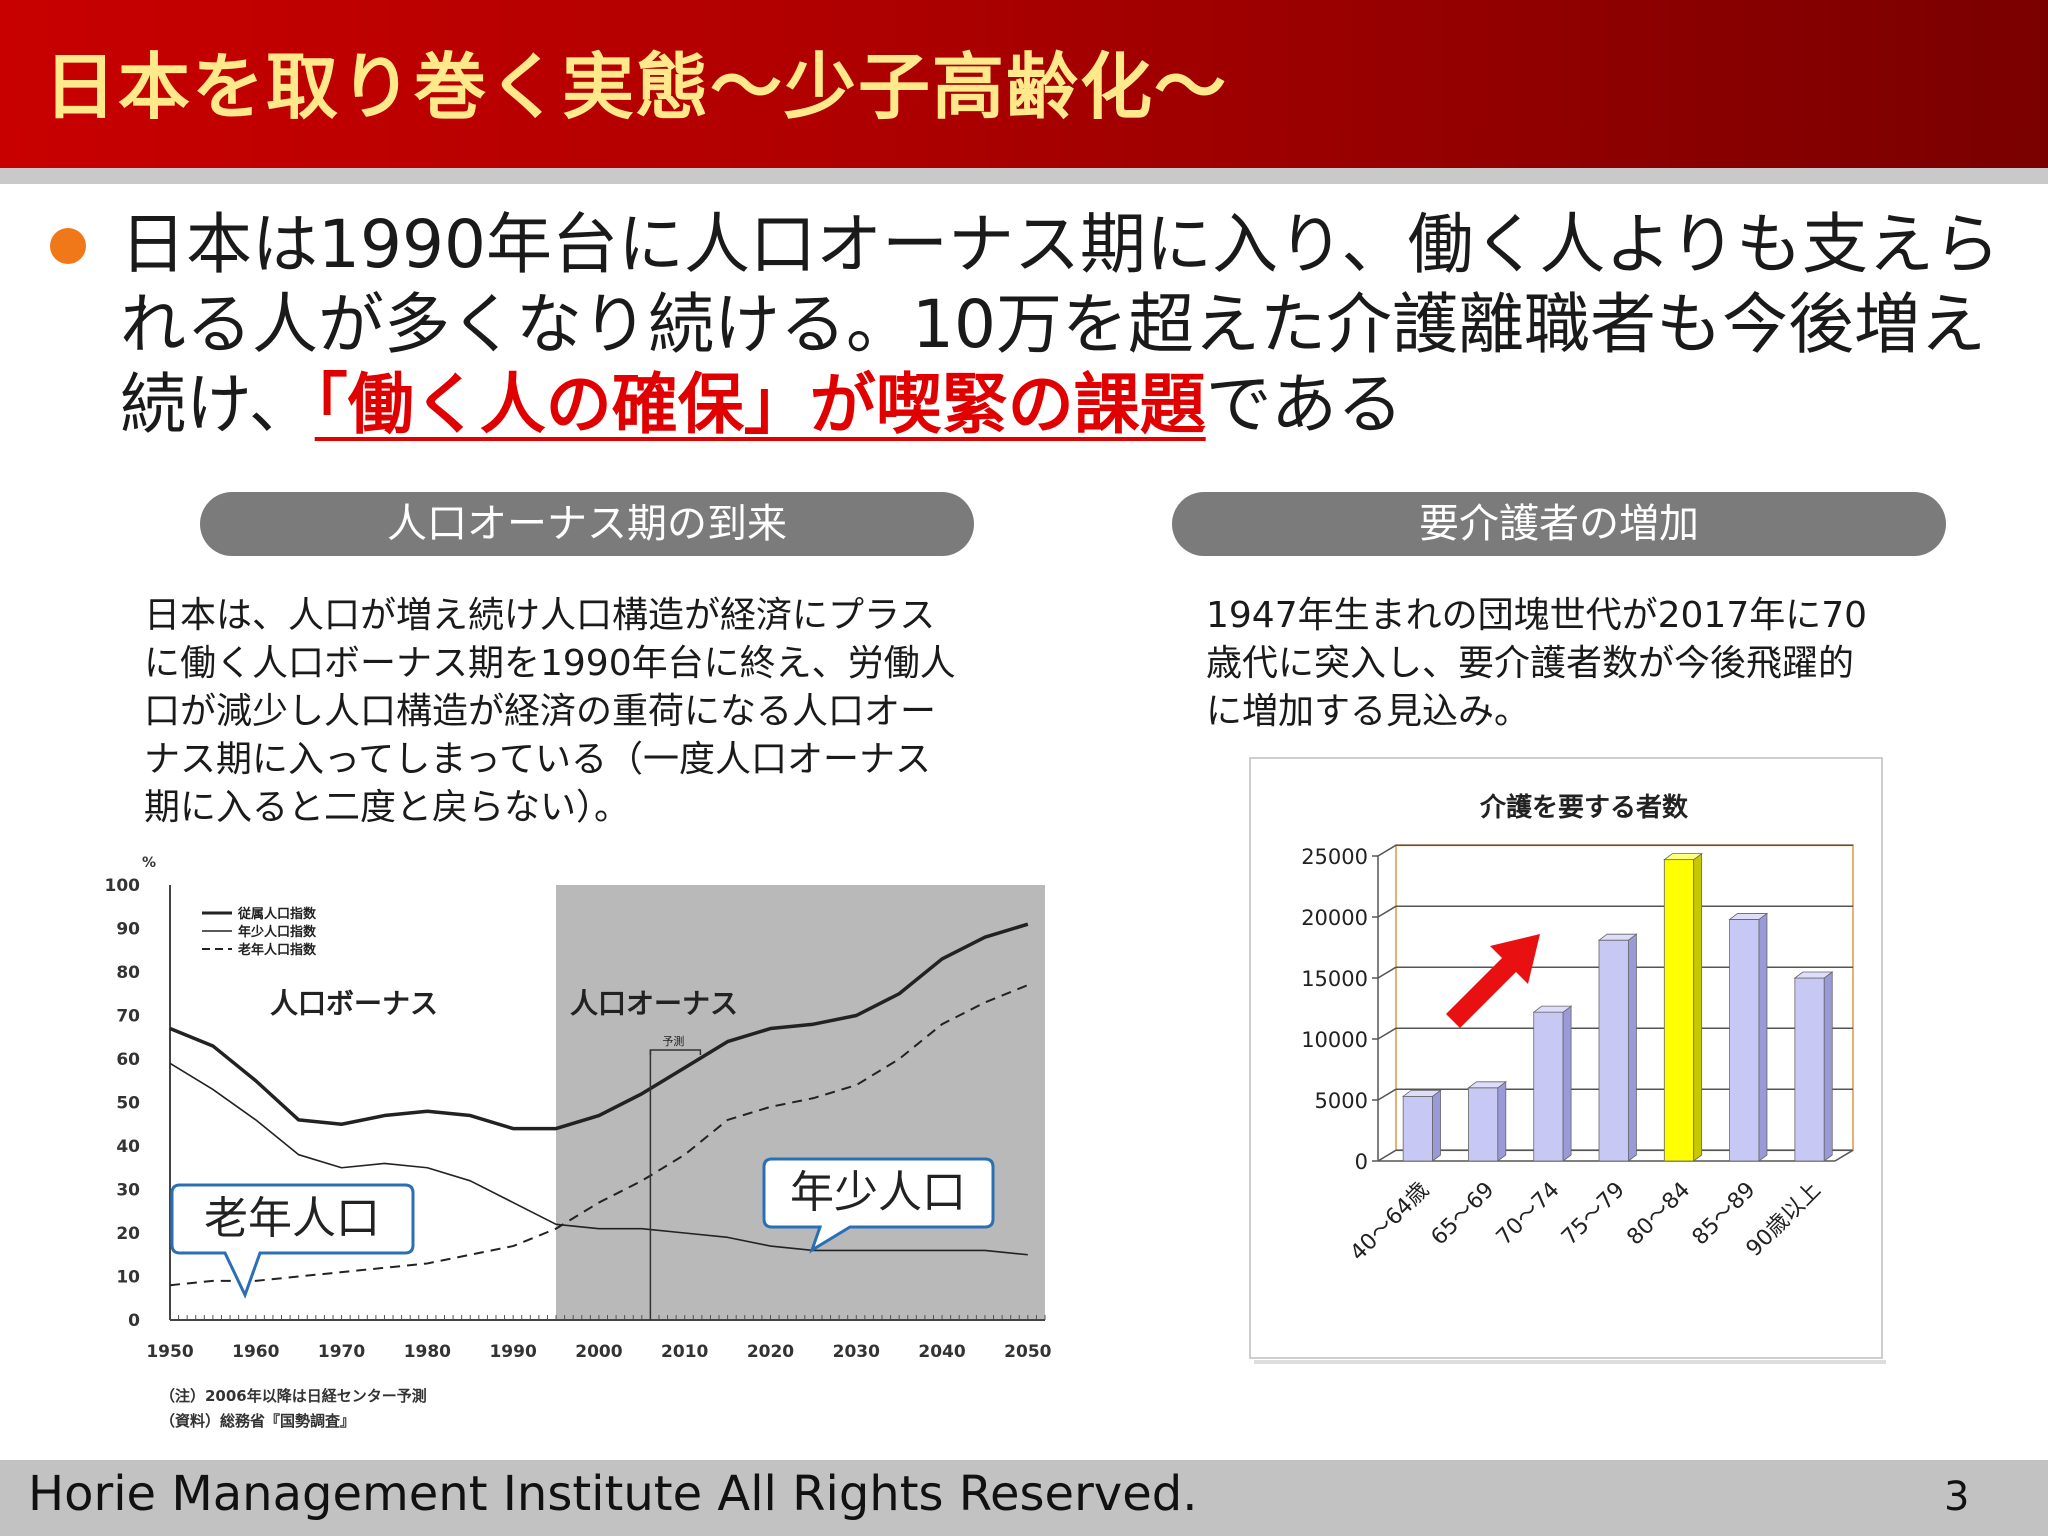  I want to click on legend-label: 老年人口指数, so click(277, 950).